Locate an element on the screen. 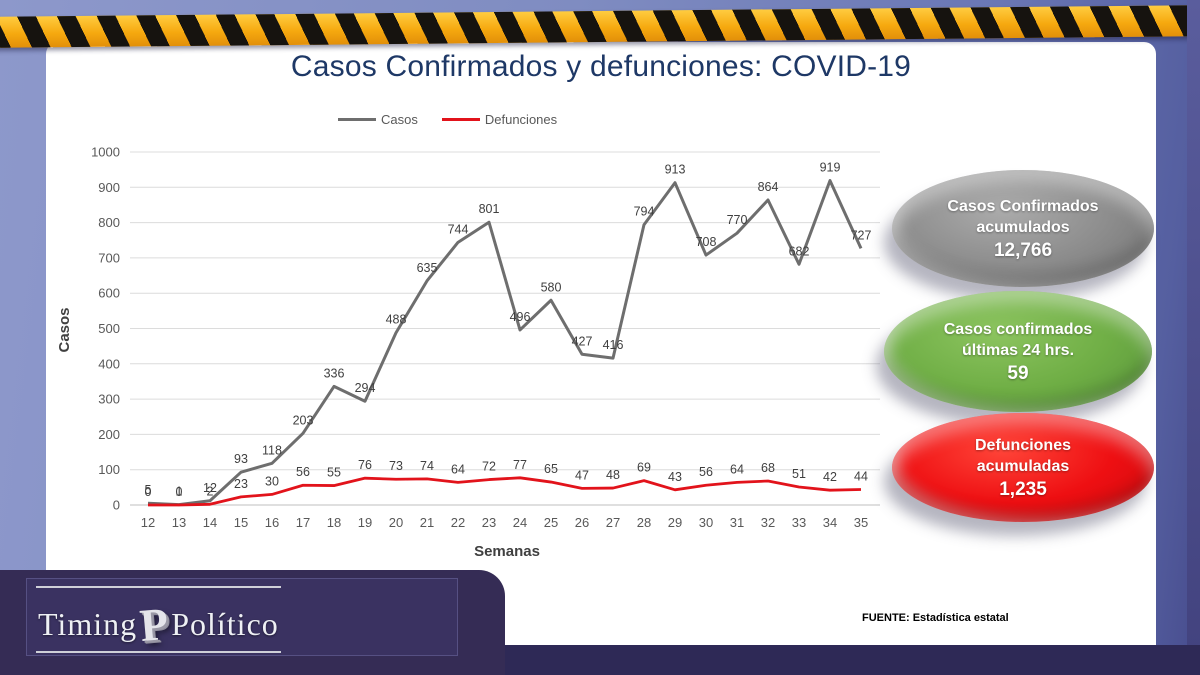 The width and height of the screenshot is (1200, 675). badge-line: últimas 24 hrs. is located at coordinates (1018, 350).